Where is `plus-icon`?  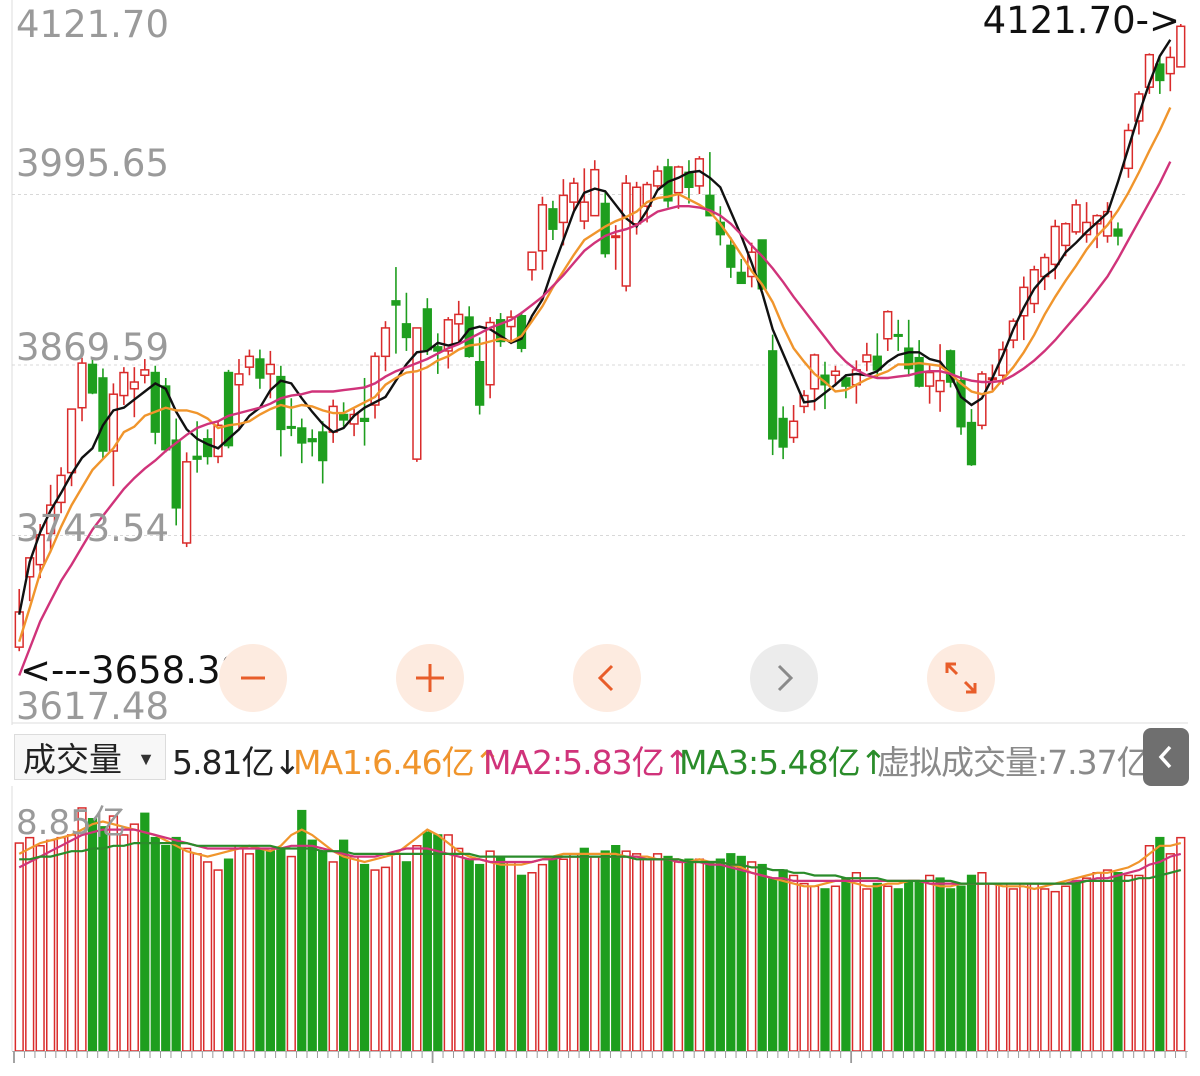 plus-icon is located at coordinates (430, 678).